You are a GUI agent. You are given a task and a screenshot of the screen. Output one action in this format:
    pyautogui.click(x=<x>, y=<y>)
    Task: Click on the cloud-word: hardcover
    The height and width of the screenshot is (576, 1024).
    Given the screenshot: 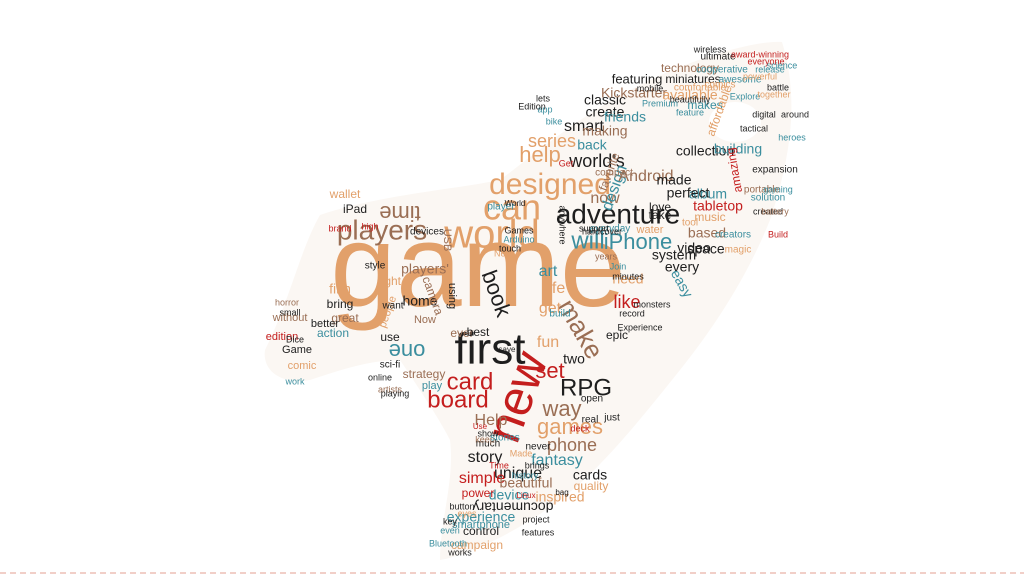 What is the action you would take?
    pyautogui.click(x=602, y=231)
    